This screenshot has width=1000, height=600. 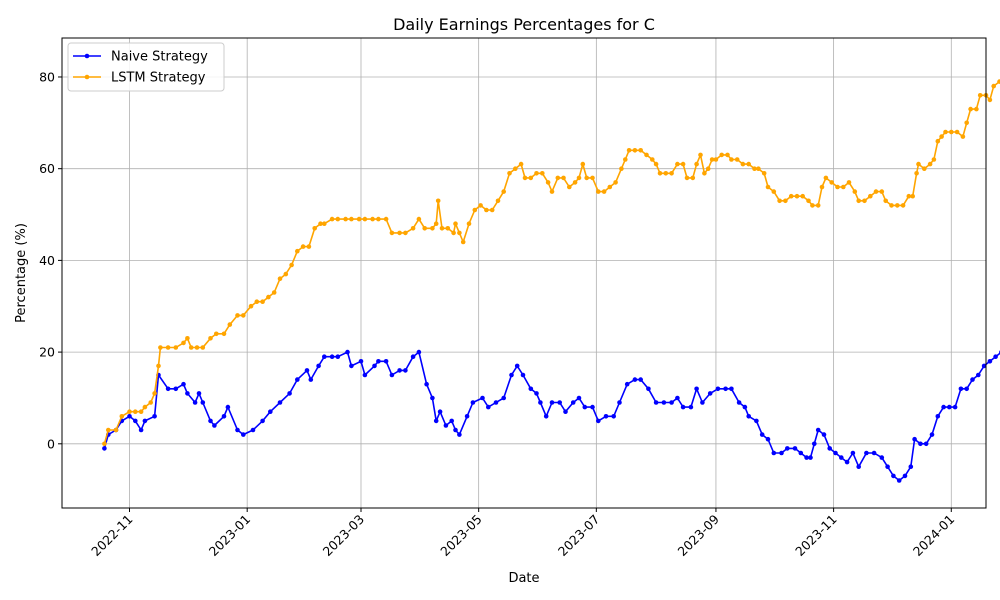 I want to click on y-tick-label: 60, so click(x=47, y=168).